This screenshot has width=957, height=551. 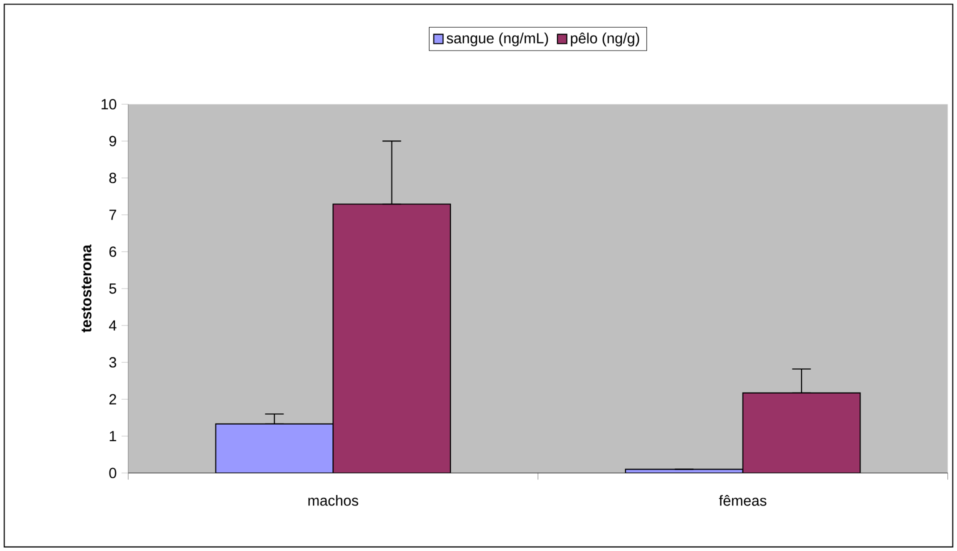 I want to click on y-tick-label: 2, so click(x=112, y=399).